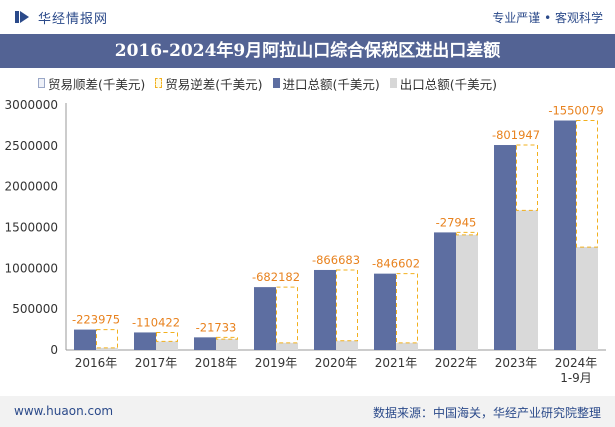  Describe the element at coordinates (576, 363) in the screenshot. I see `x-category-label: 2024年` at that location.